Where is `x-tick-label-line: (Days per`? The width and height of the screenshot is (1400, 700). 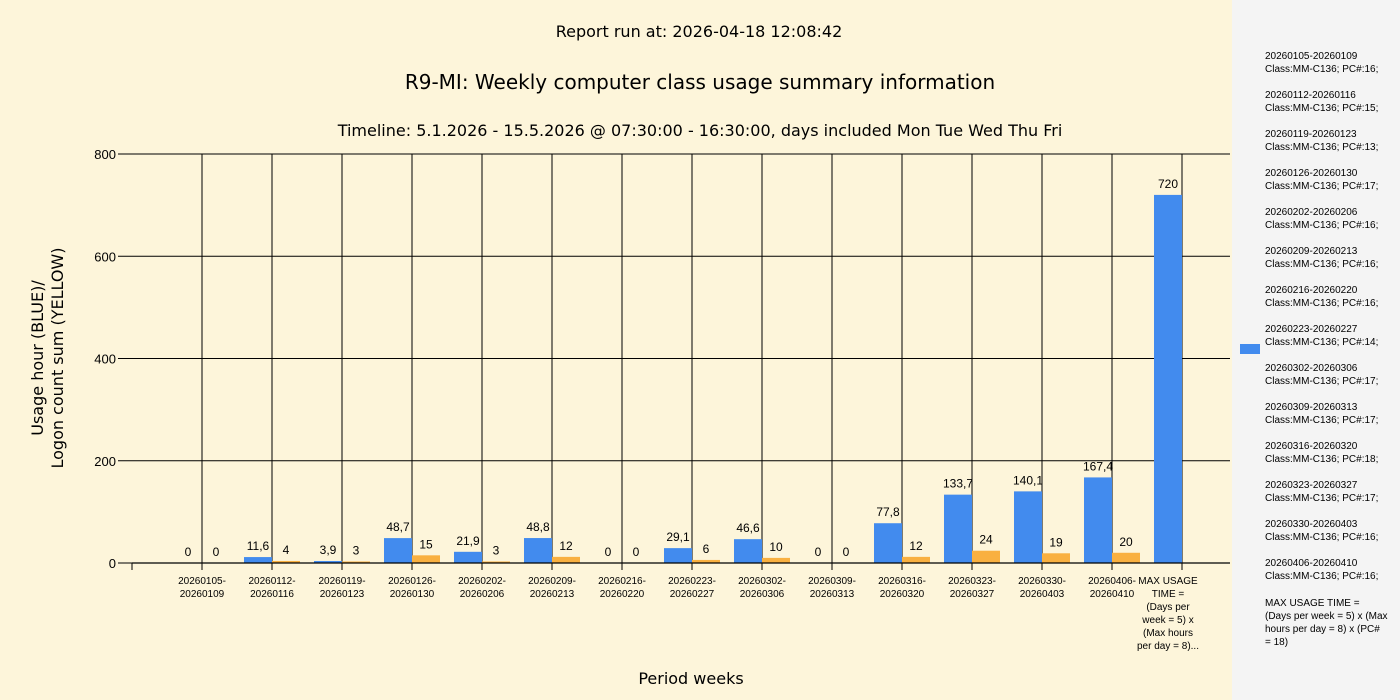
x-tick-label-line: (Days per is located at coordinates (1168, 607).